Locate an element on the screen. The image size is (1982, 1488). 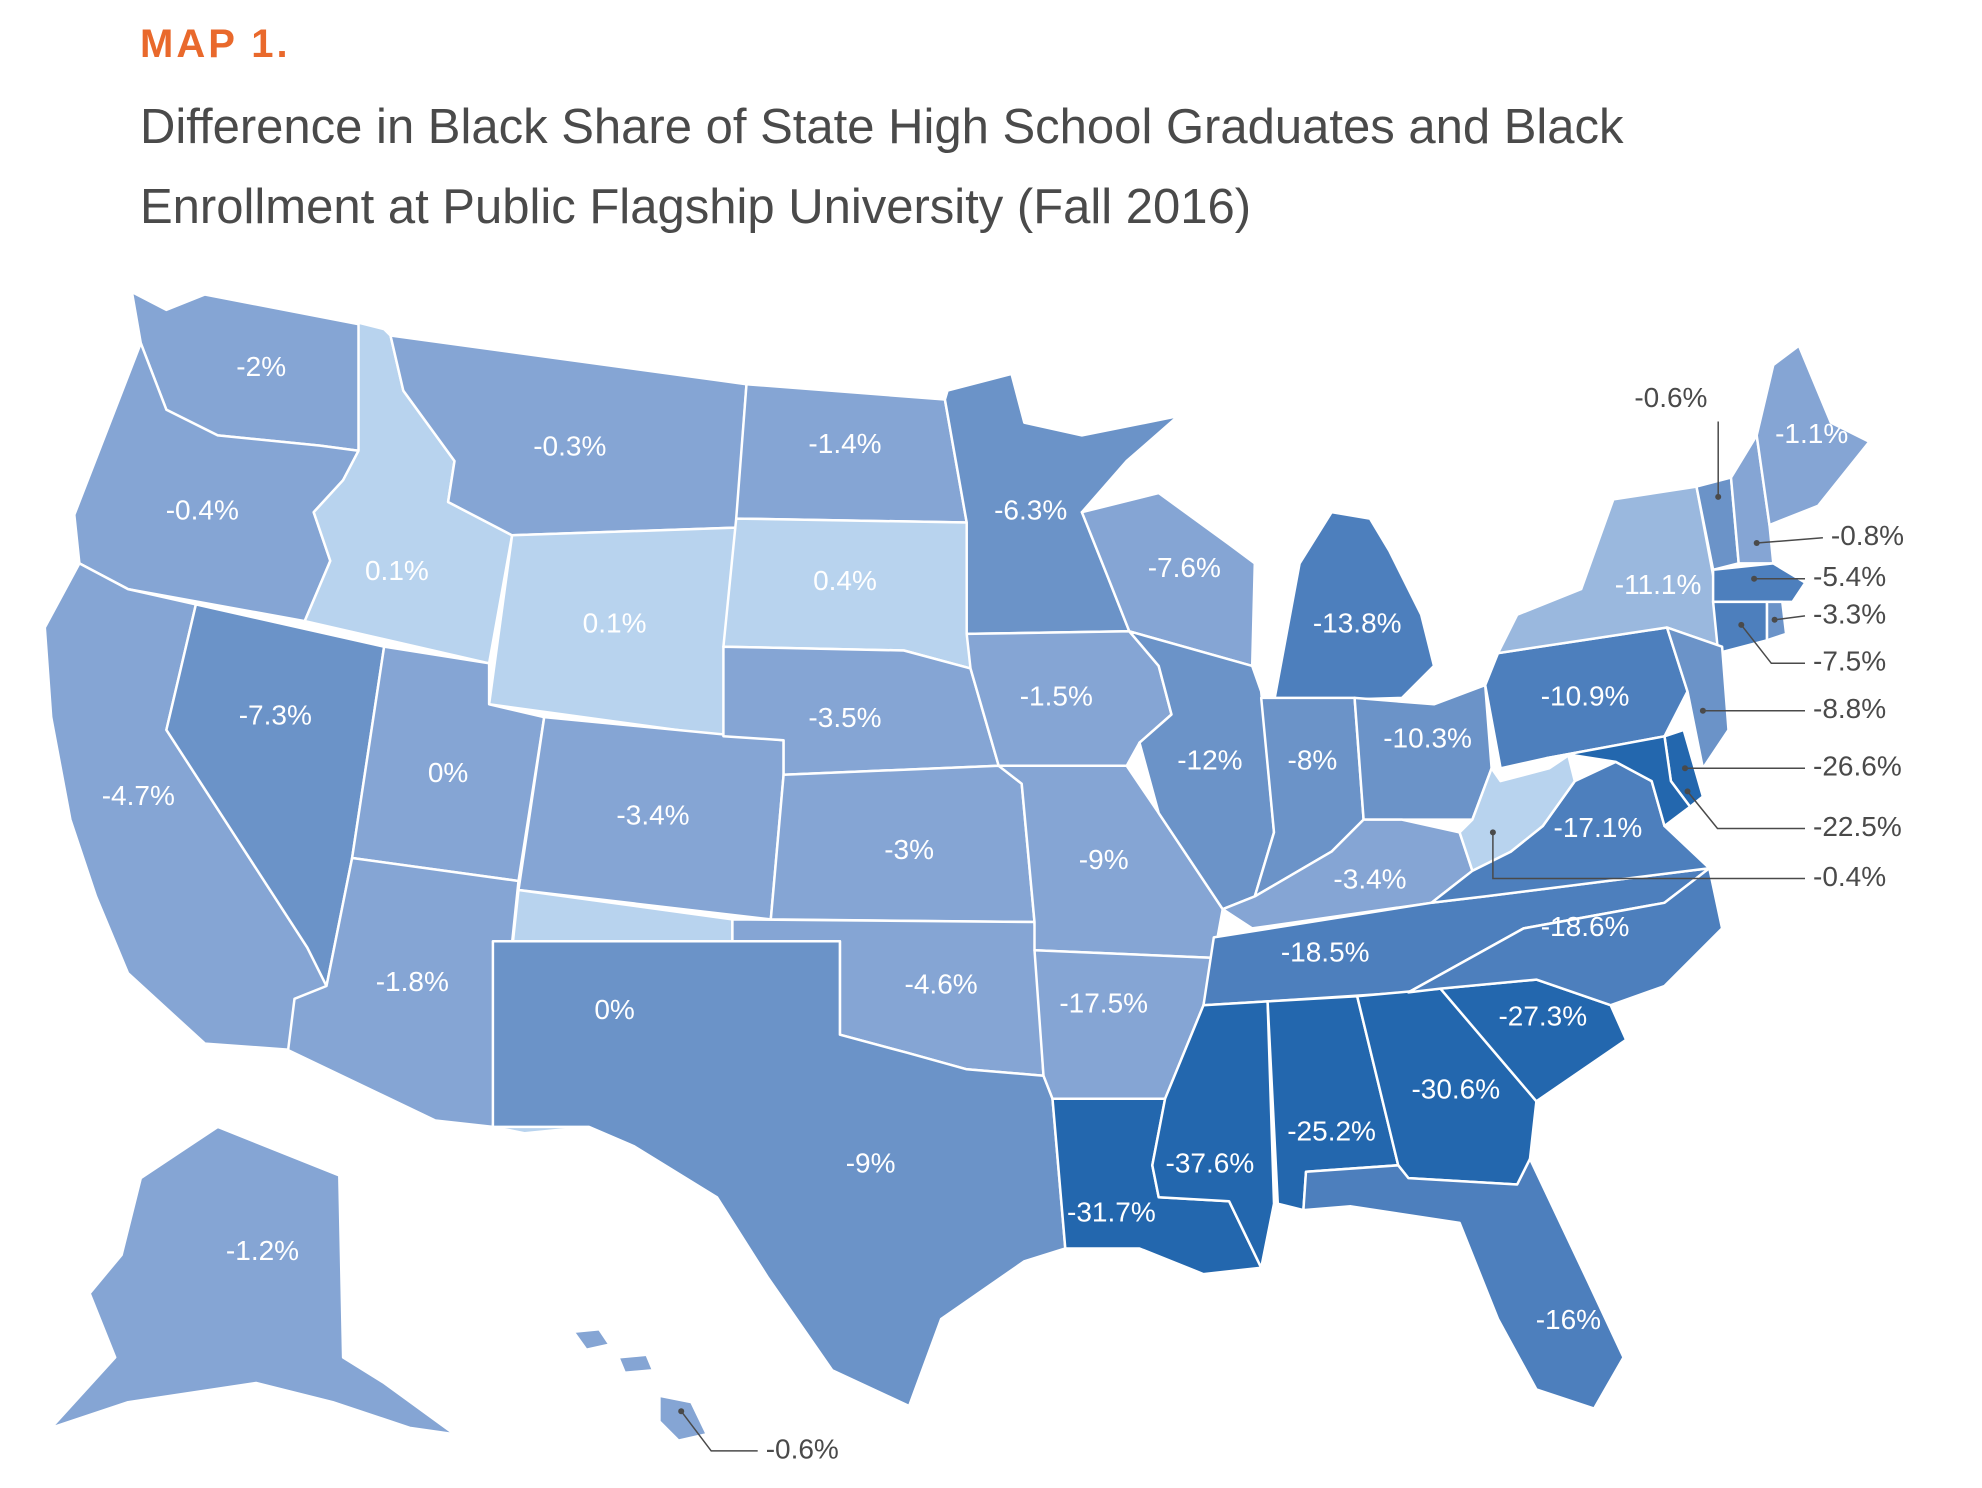
state-label-hi: -0.6% is located at coordinates (802, 1448).